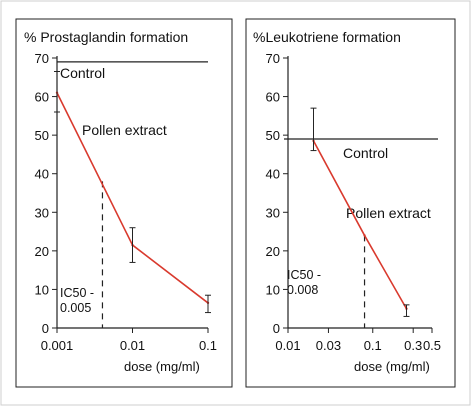  Describe the element at coordinates (364, 235) in the screenshot. I see `data-point` at that location.